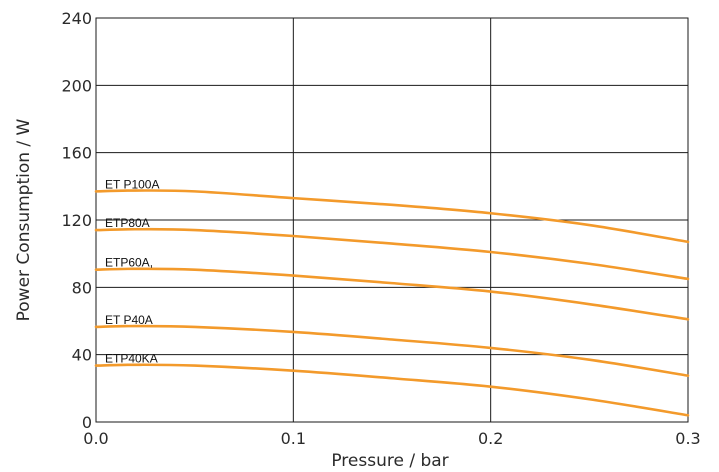 Image resolution: width=719 pixels, height=472 pixels. What do you see at coordinates (76, 153) in the screenshot?
I see `y-tick-label: 160` at bounding box center [76, 153].